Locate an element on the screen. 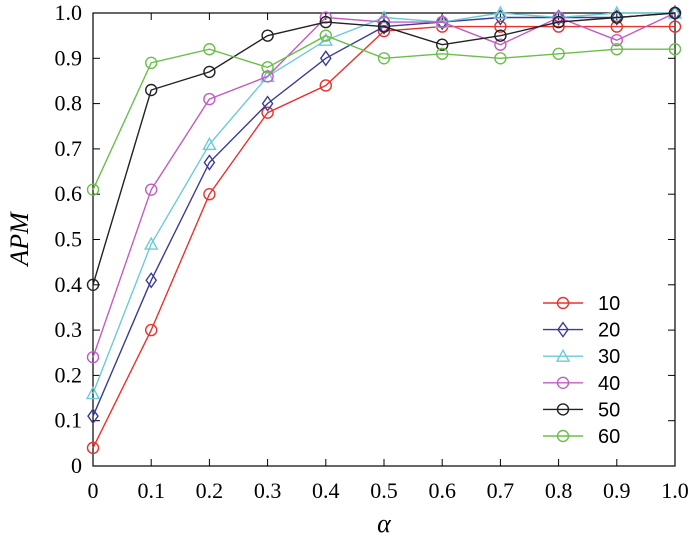 The width and height of the screenshot is (700, 540). legend-label: 10 is located at coordinates (609, 304).